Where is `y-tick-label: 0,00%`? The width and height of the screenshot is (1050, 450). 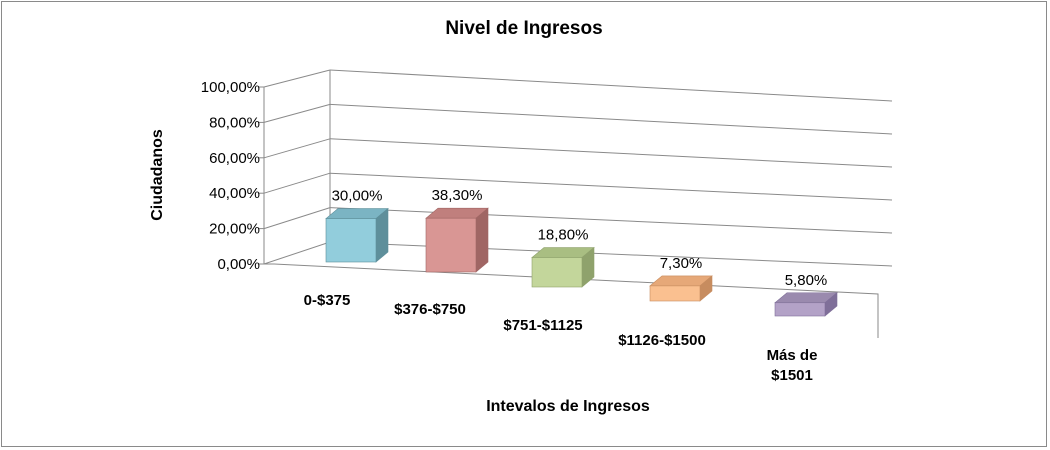 y-tick-label: 0,00% is located at coordinates (238, 264).